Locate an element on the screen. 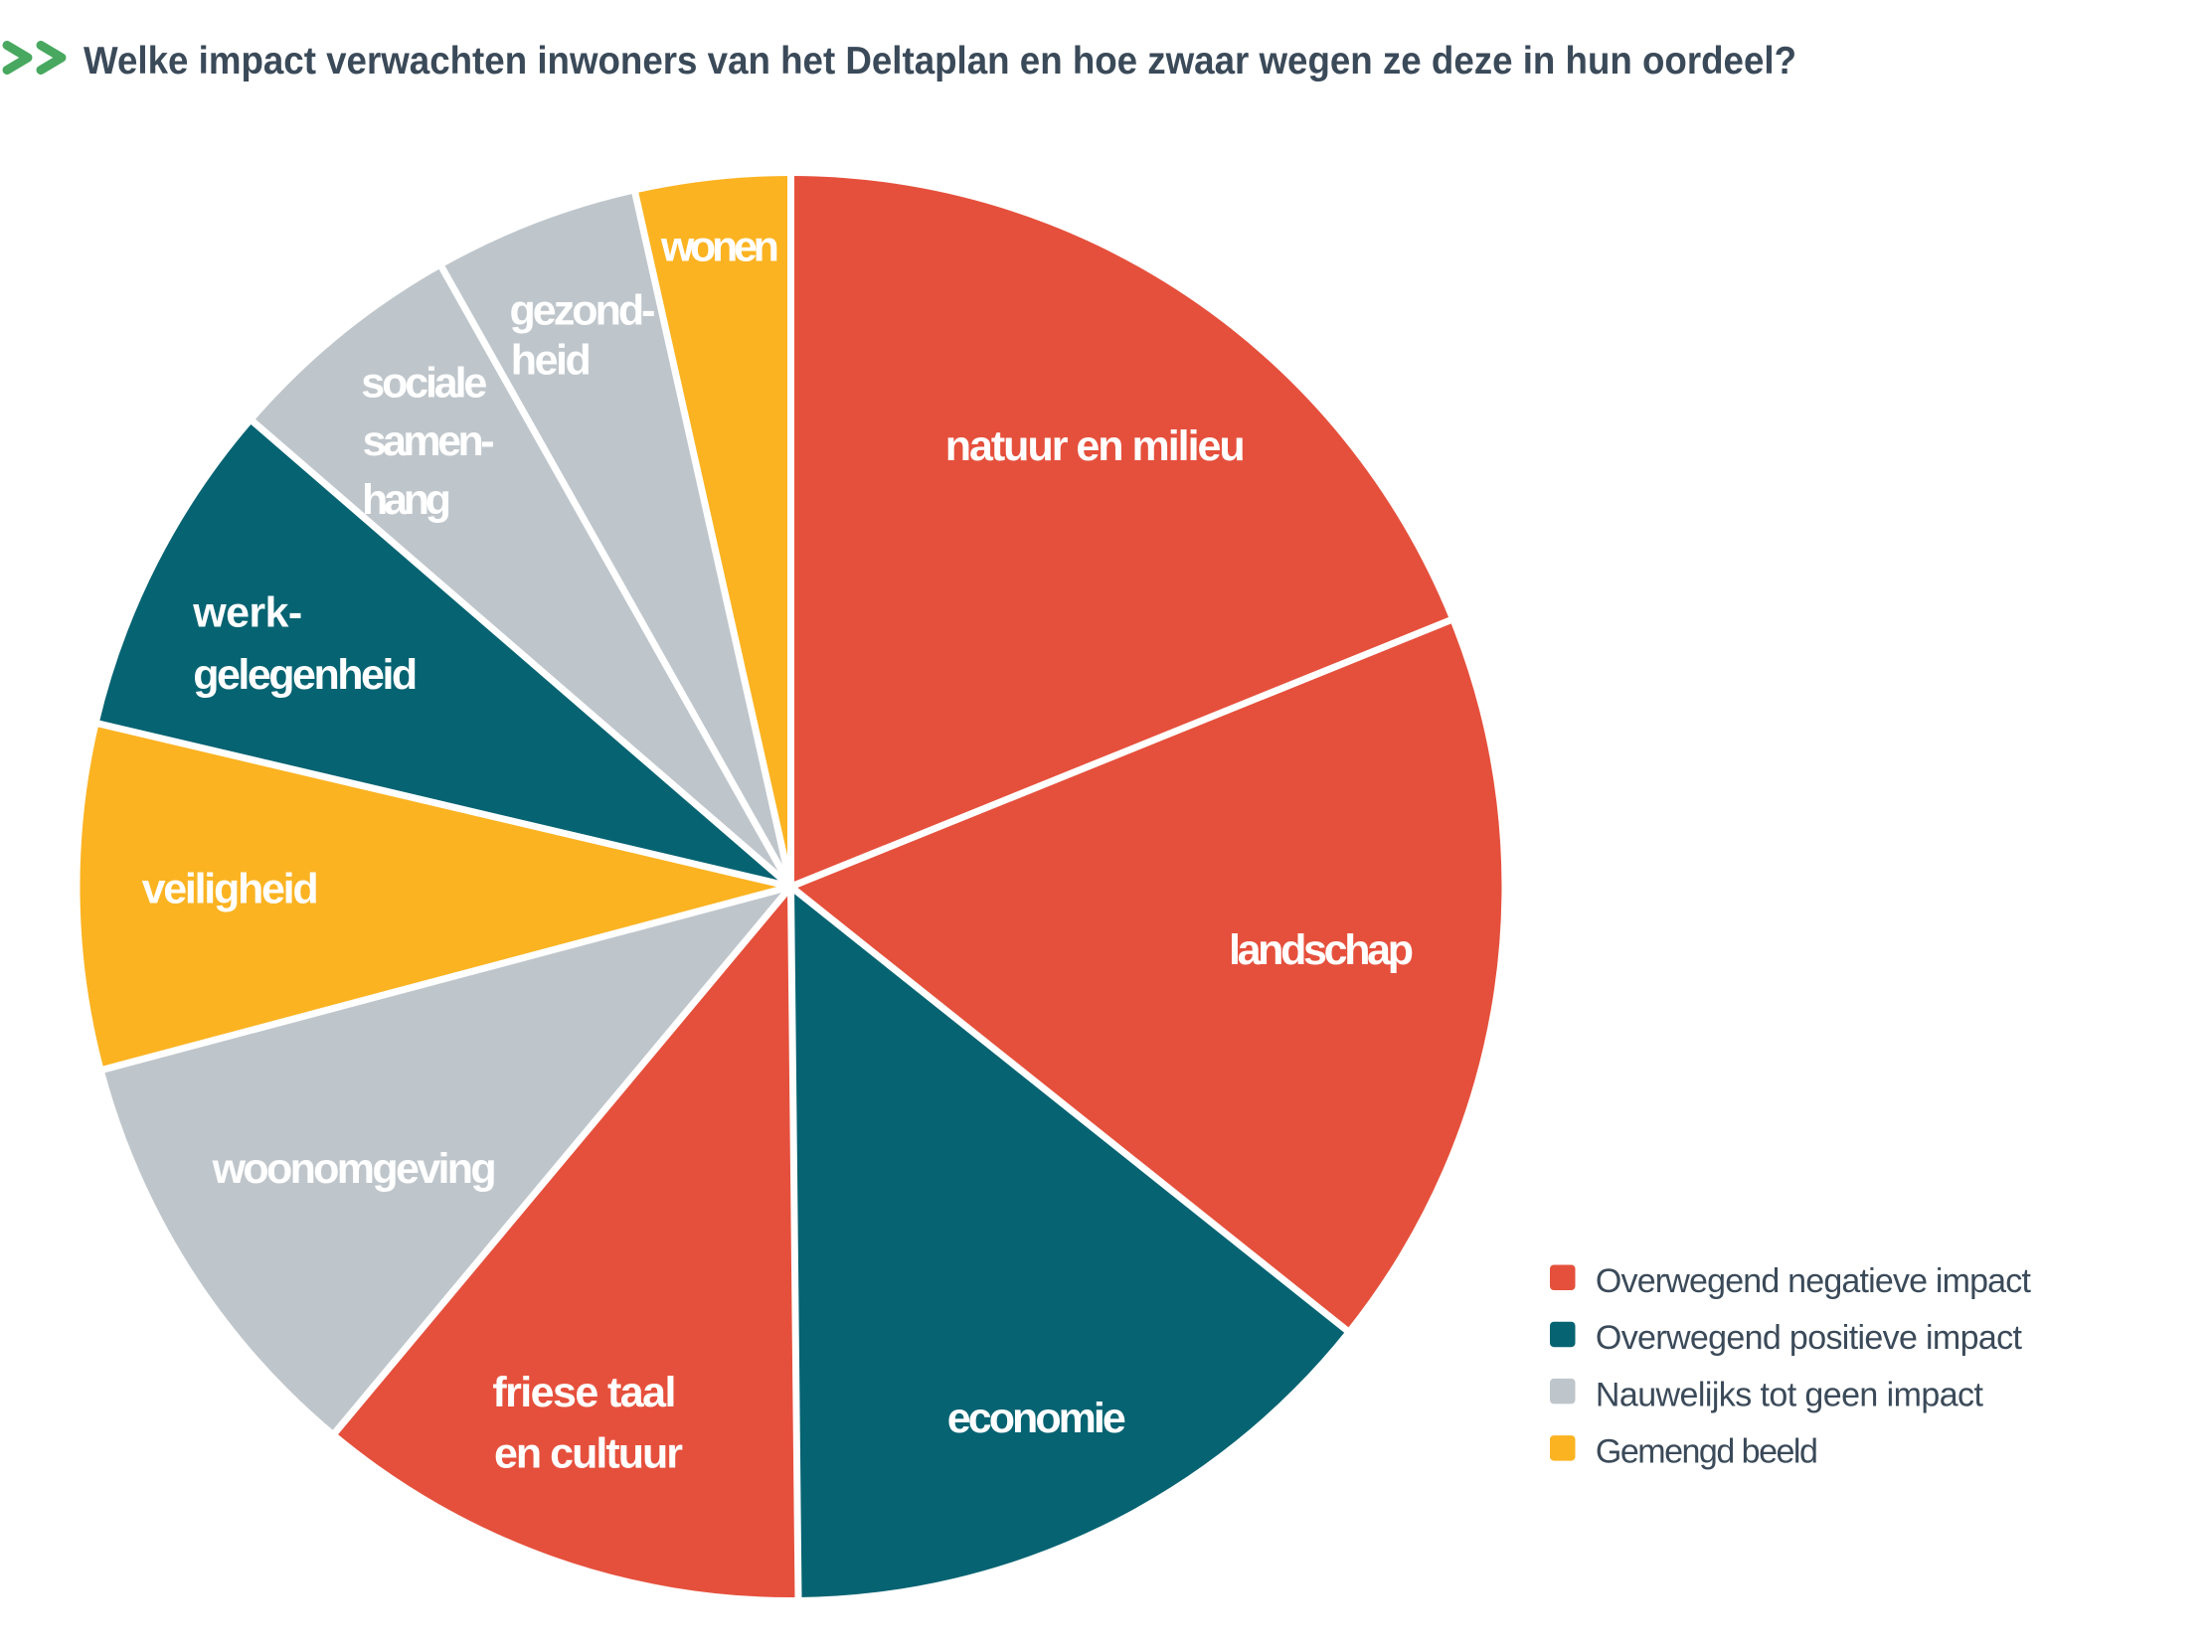 This screenshot has width=2212, height=1652. svg-text: Overwegend negatieve impact is located at coordinates (1814, 1281).